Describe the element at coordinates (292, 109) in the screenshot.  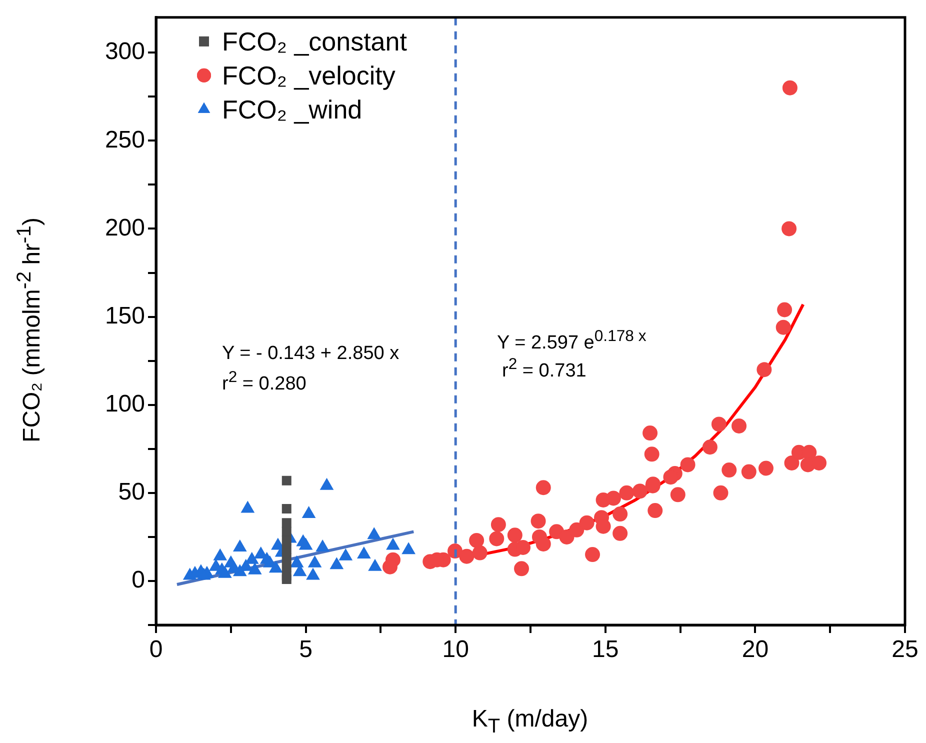
I see `legend-label: FCO₂ _wind` at that location.